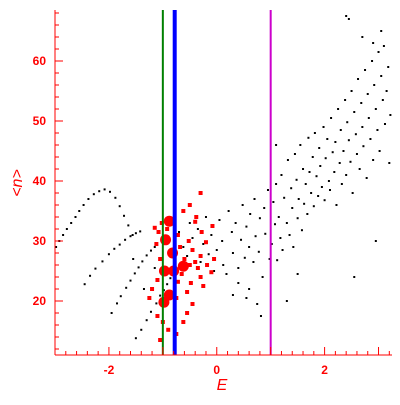  I want to click on x-tick-label: 2, so click(324, 370).